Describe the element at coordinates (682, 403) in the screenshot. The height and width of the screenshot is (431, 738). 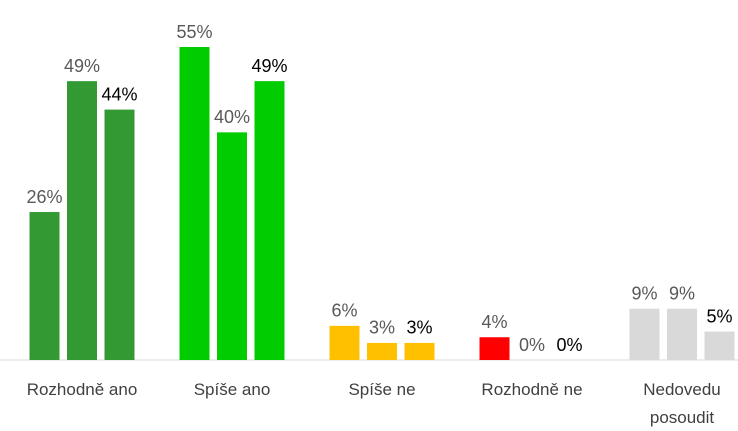
I see `category-label: Nedovedu posoudit` at that location.